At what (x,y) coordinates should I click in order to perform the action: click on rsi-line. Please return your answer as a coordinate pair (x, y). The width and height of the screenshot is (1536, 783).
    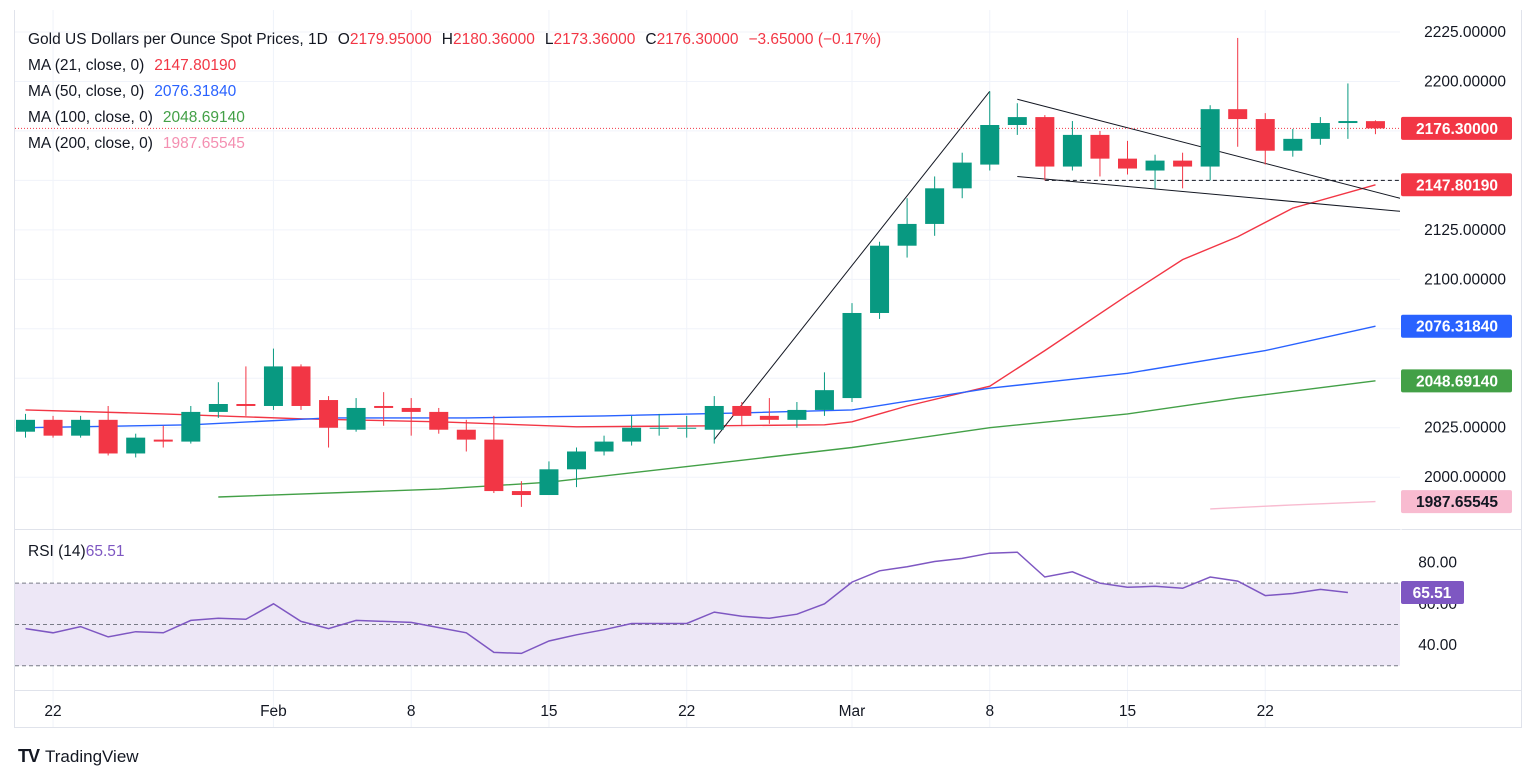
    Looking at the image, I should click on (686, 603).